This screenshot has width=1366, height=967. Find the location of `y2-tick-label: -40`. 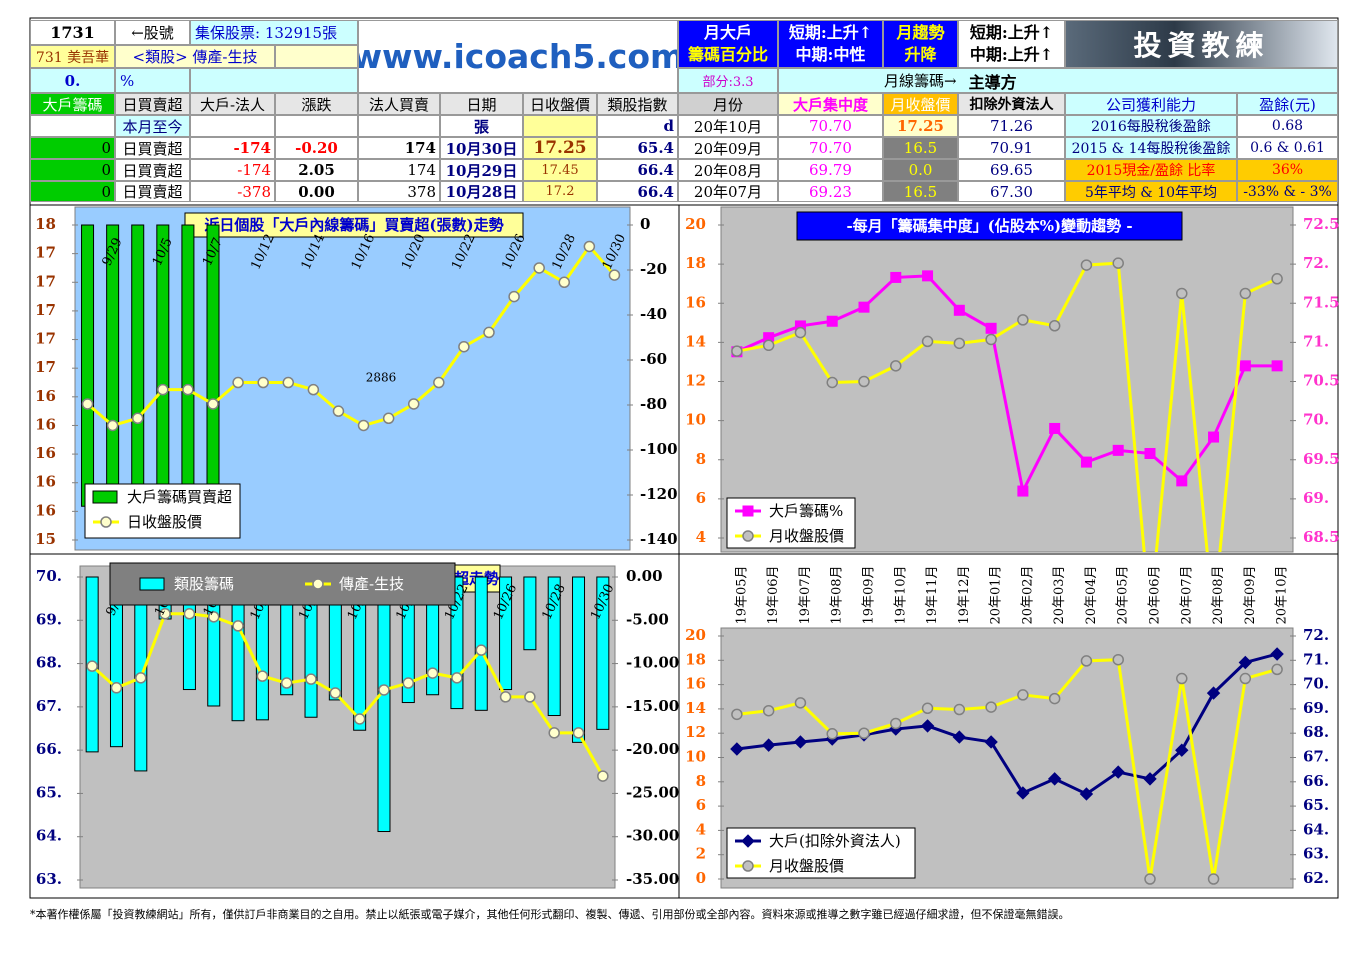

y2-tick-label: -40 is located at coordinates (653, 314).